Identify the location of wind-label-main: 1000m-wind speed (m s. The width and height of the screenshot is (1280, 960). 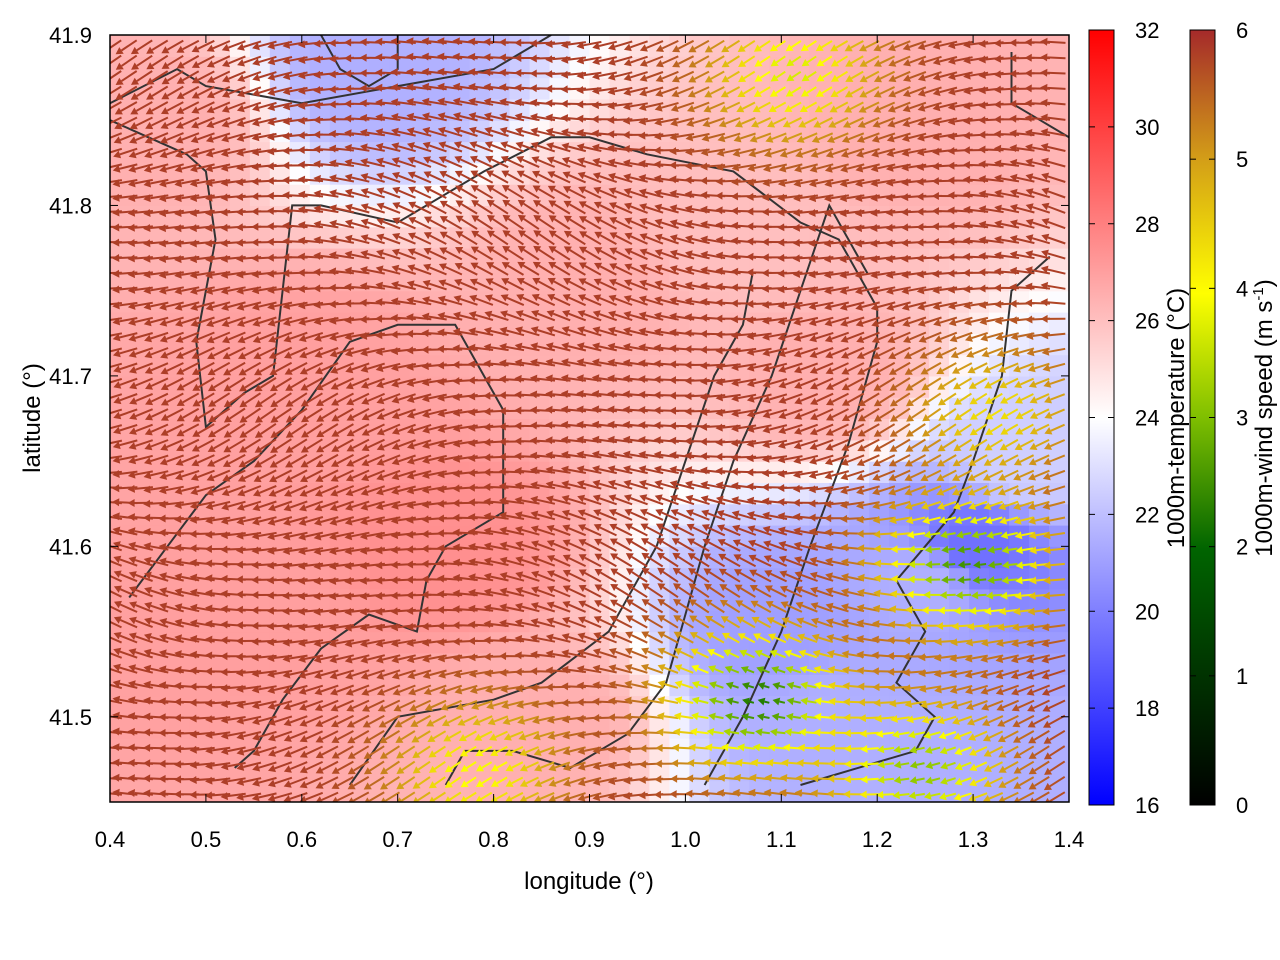
(1264, 429).